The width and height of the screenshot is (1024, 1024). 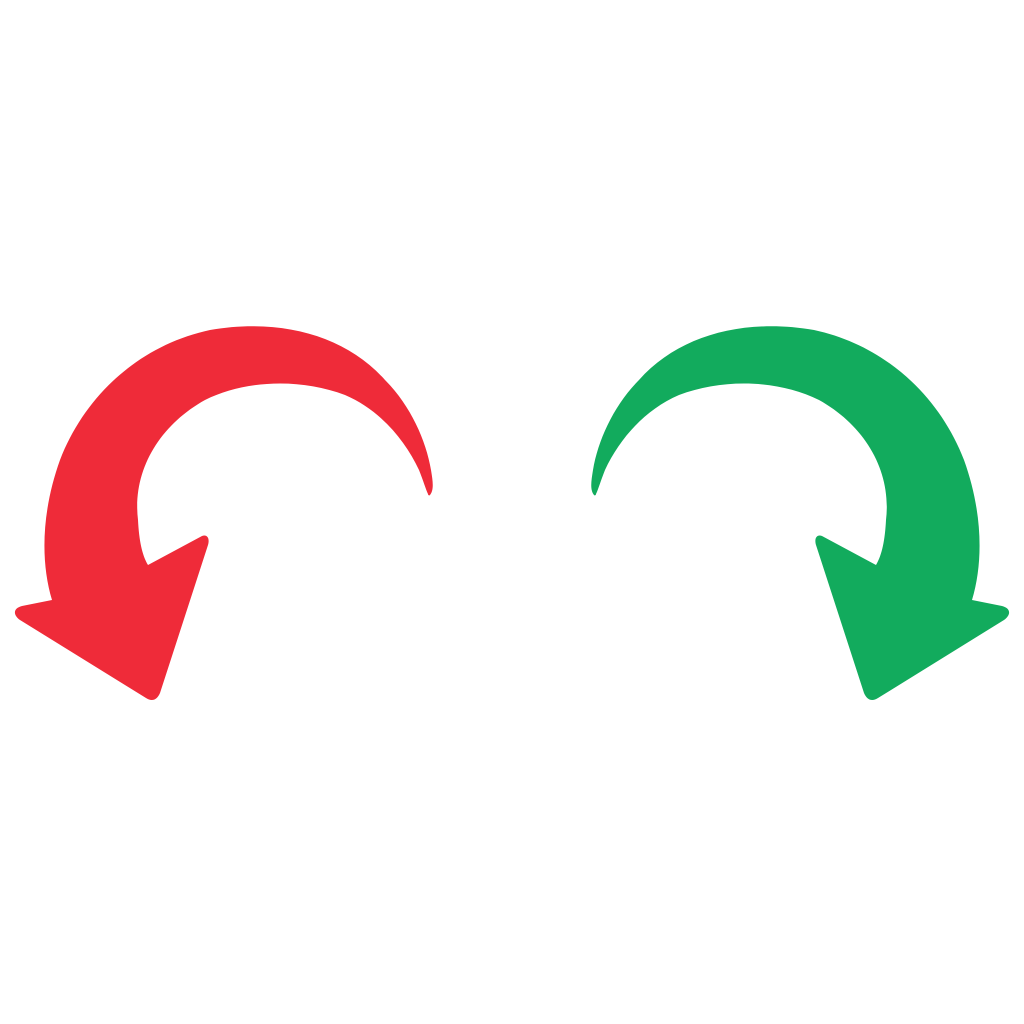 I want to click on curved-arrow-clockwise-icon, so click(x=800, y=513).